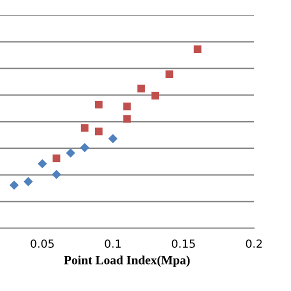 This screenshot has width=291, height=291. Describe the element at coordinates (183, 243) in the screenshot. I see `x-tick-label: 0.15` at that location.